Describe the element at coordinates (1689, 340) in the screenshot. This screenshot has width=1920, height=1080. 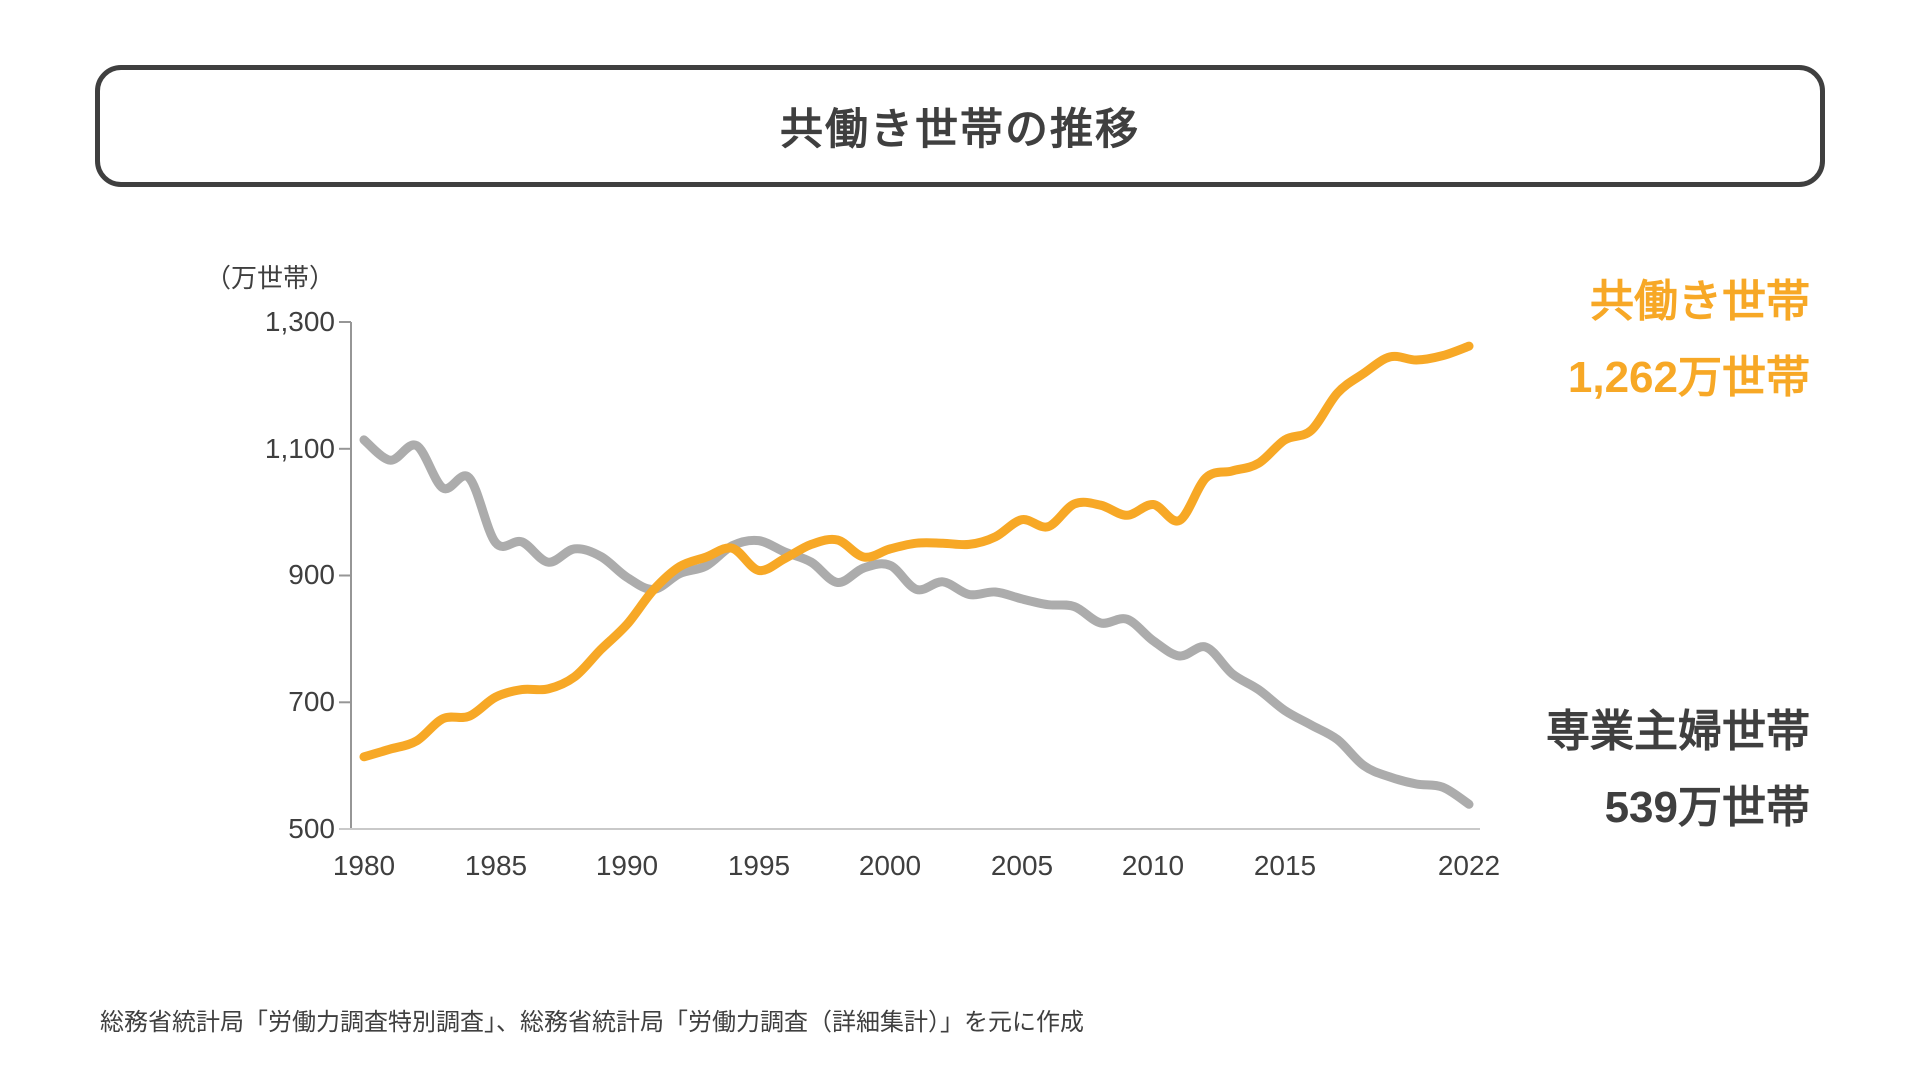
I see `legend-dual-income: 共働き世帯 1,262万世帯` at that location.